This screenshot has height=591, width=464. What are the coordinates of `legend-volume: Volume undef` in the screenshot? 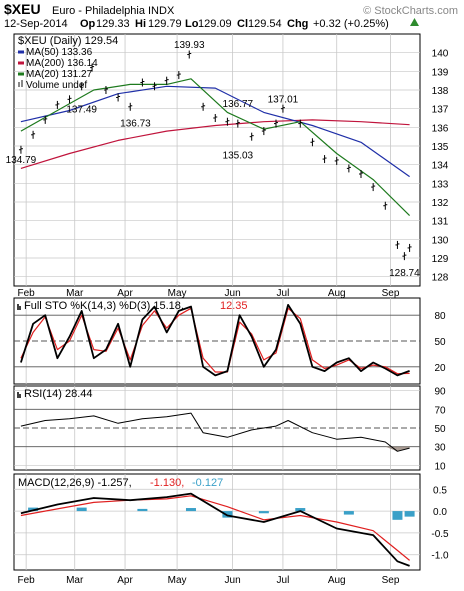 It's located at (56, 85).